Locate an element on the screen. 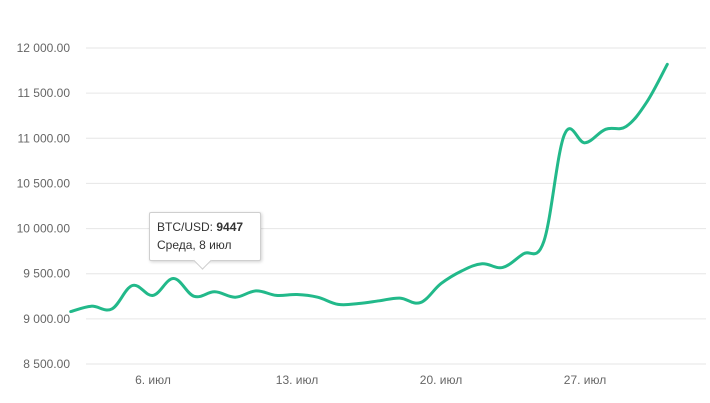 This screenshot has height=403, width=710. y-tick-label: 11 500.00 is located at coordinates (44, 93).